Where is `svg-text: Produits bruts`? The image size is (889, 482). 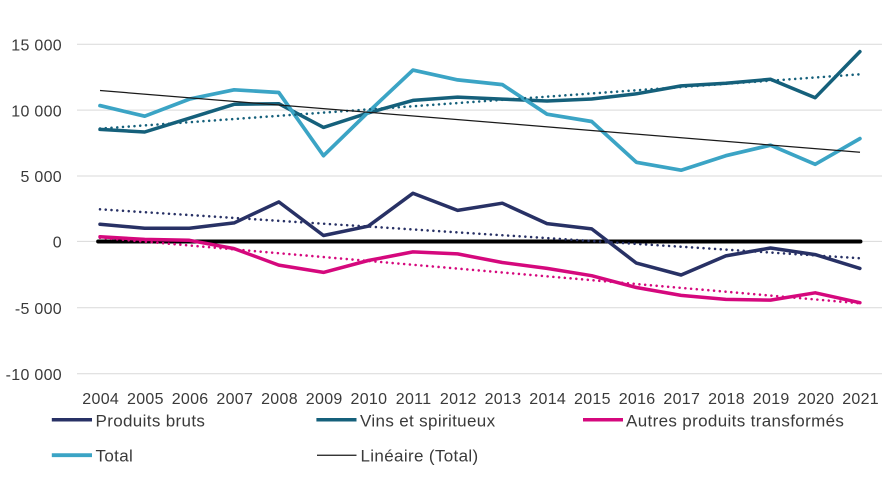
svg-text: Produits bruts is located at coordinates (151, 420).